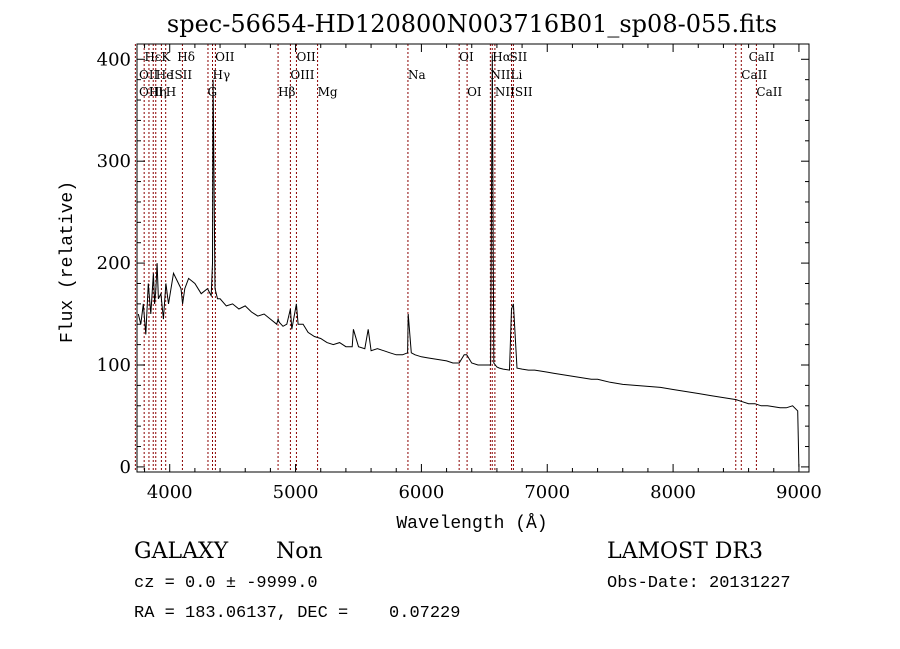 Image resolution: width=900 pixels, height=649 pixels. What do you see at coordinates (685, 551) in the screenshot?
I see `survey-name: LAMOST DR3` at bounding box center [685, 551].